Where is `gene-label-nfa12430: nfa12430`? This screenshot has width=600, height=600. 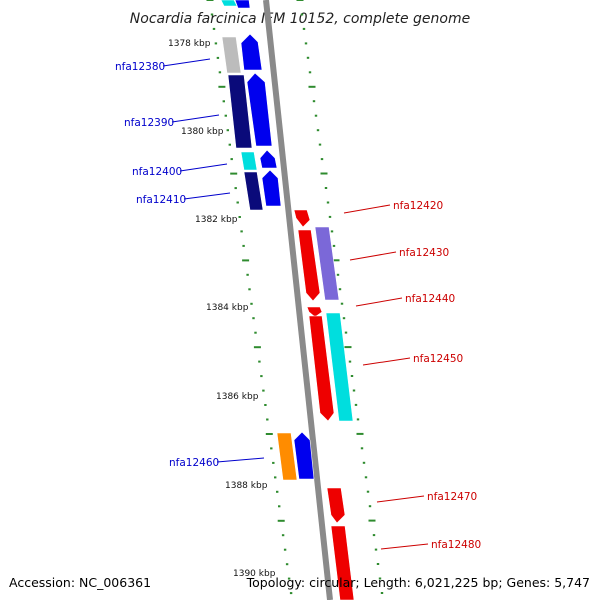
gene-label-nfa12430: nfa12430 is located at coordinates (424, 253).